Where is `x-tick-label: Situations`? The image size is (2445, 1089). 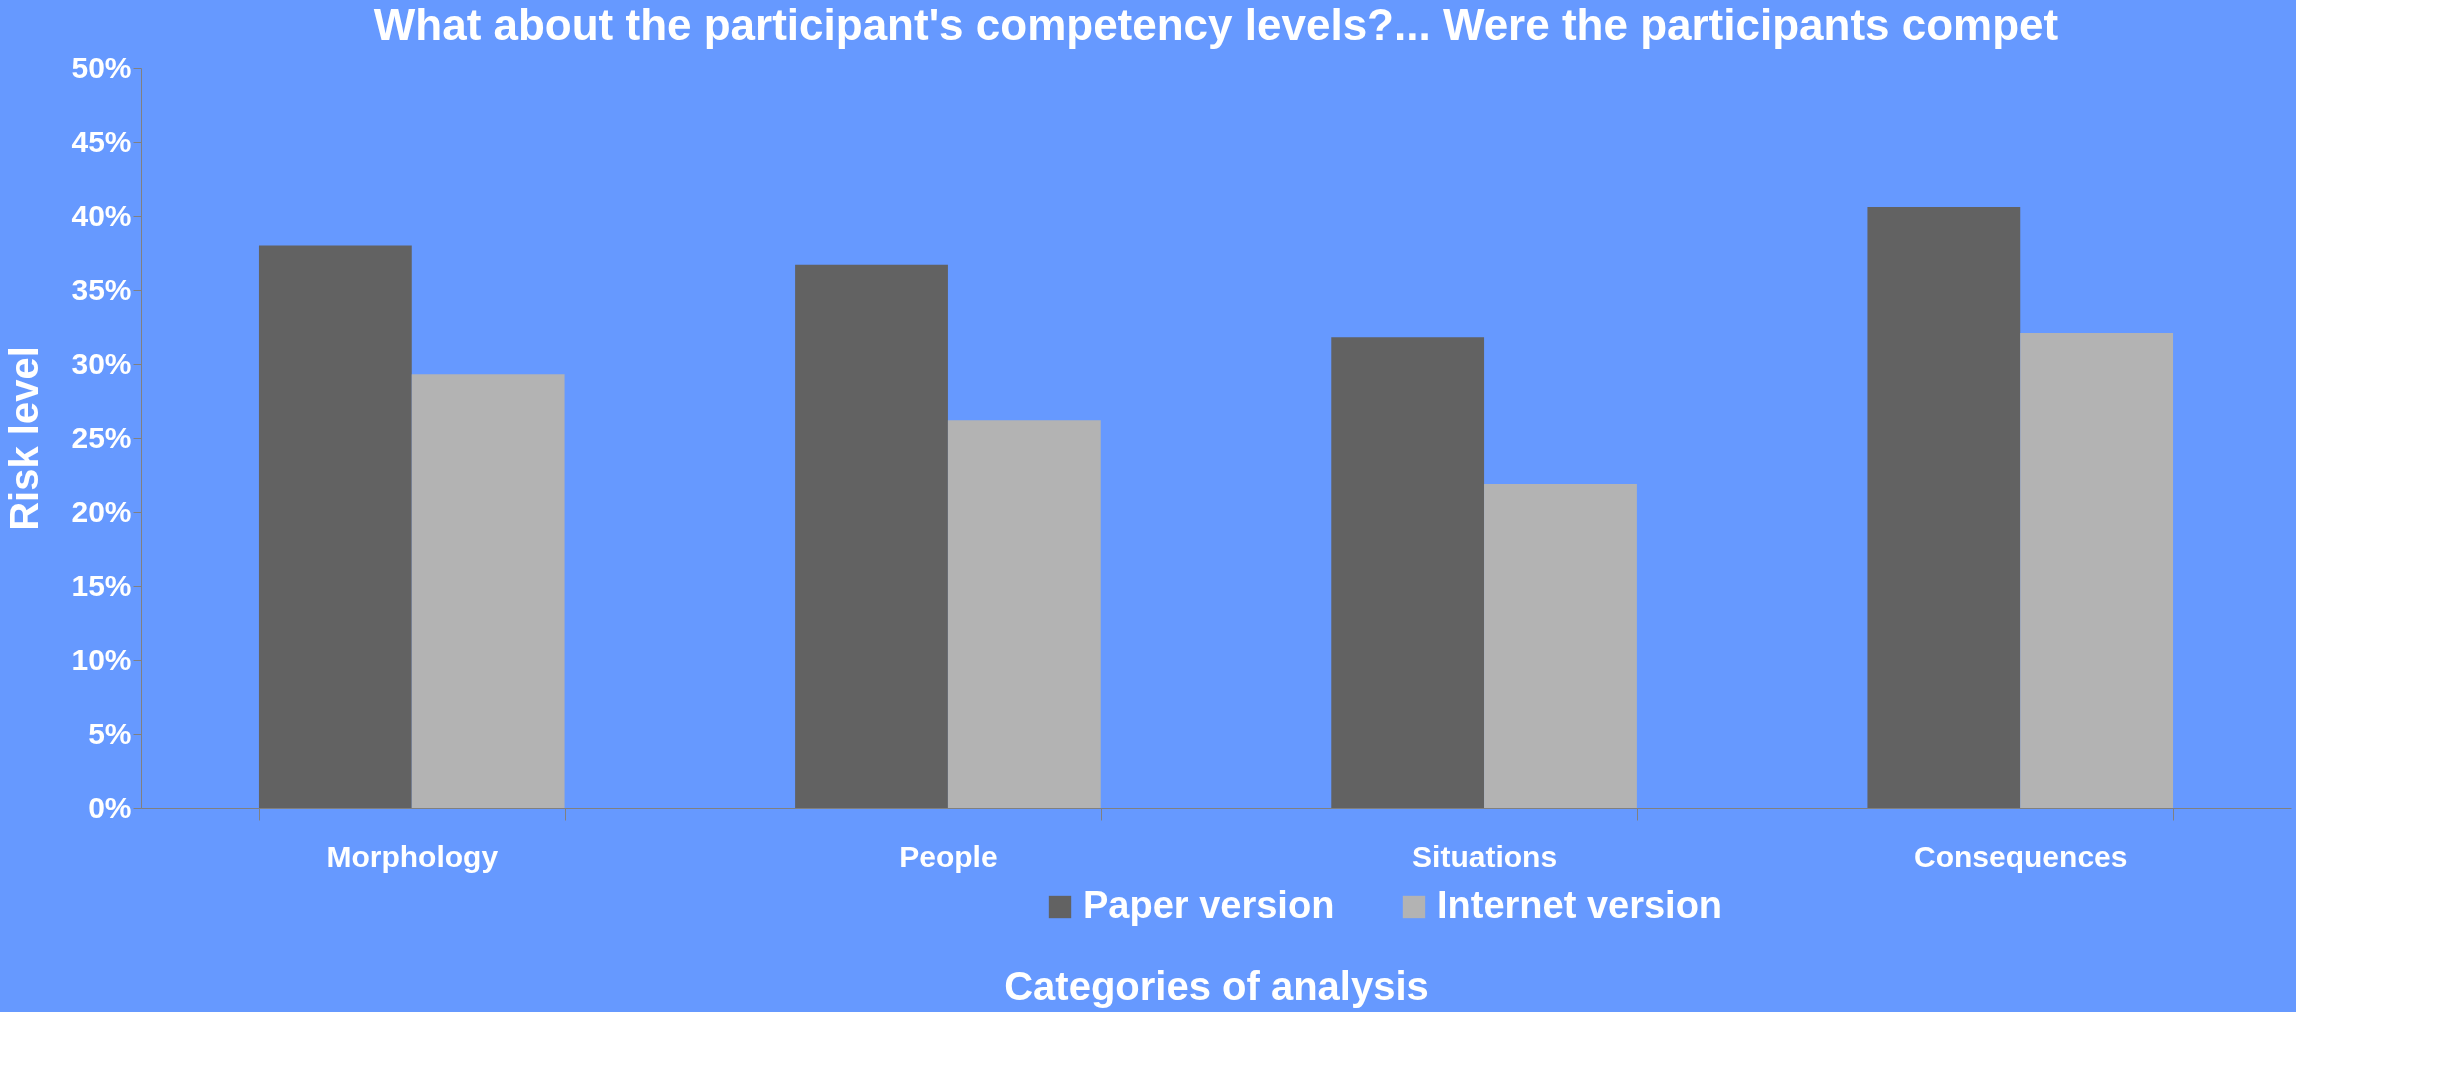
x-tick-label: Situations is located at coordinates (1485, 856).